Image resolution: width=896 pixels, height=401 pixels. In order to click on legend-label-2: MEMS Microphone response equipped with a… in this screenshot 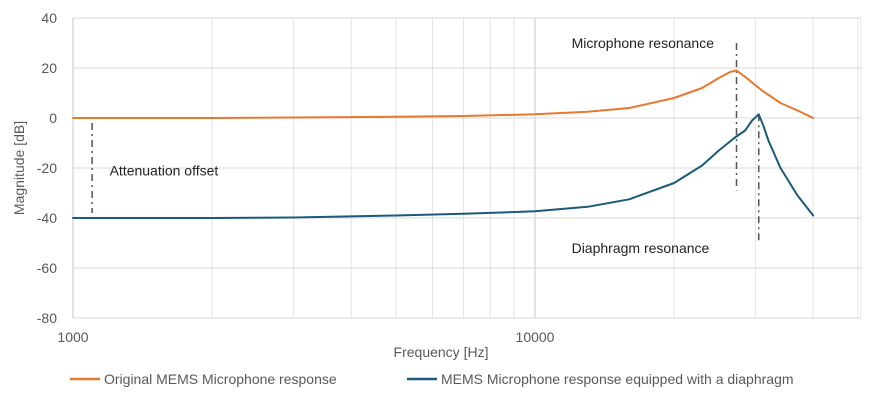, I will do `click(617, 379)`.